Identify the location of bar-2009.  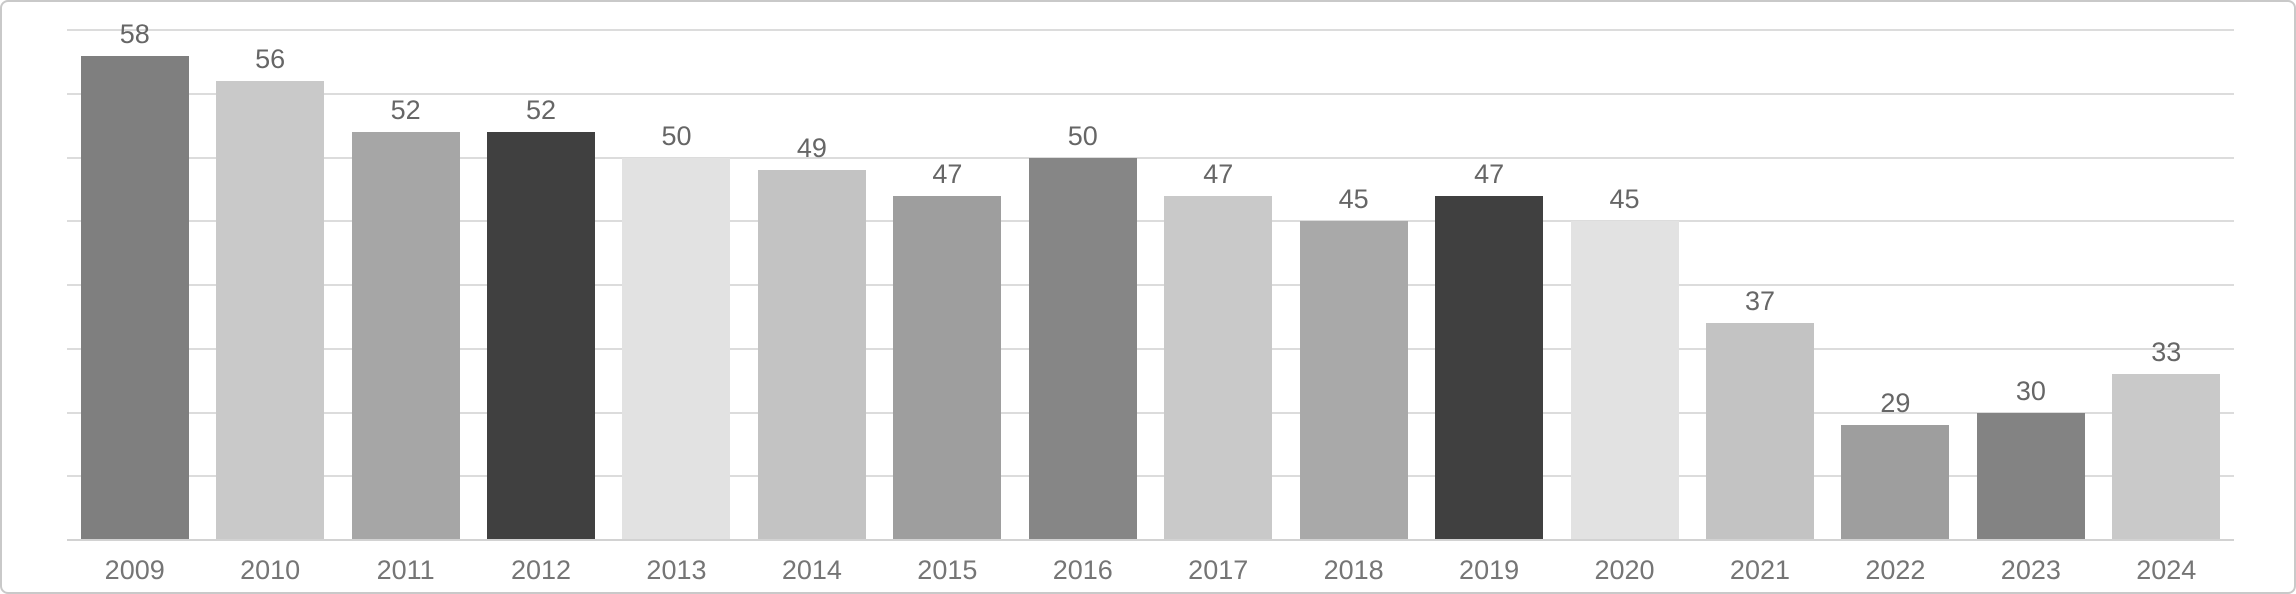
(134, 297).